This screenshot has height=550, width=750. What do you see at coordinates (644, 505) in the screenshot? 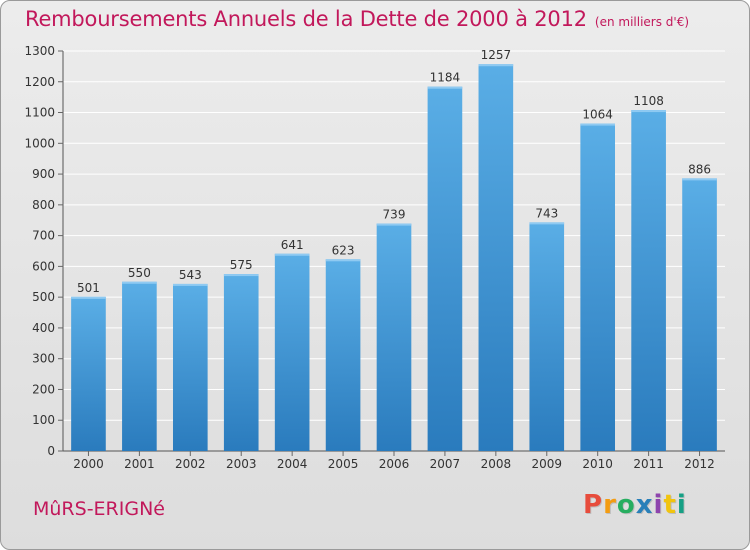
I see `logo-letter: x` at bounding box center [644, 505].